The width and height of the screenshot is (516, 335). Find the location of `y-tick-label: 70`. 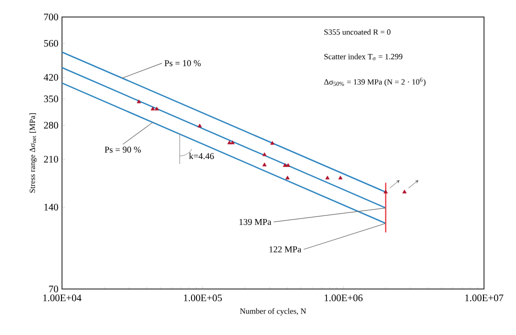

y-tick-label: 70 is located at coordinates (53, 289).